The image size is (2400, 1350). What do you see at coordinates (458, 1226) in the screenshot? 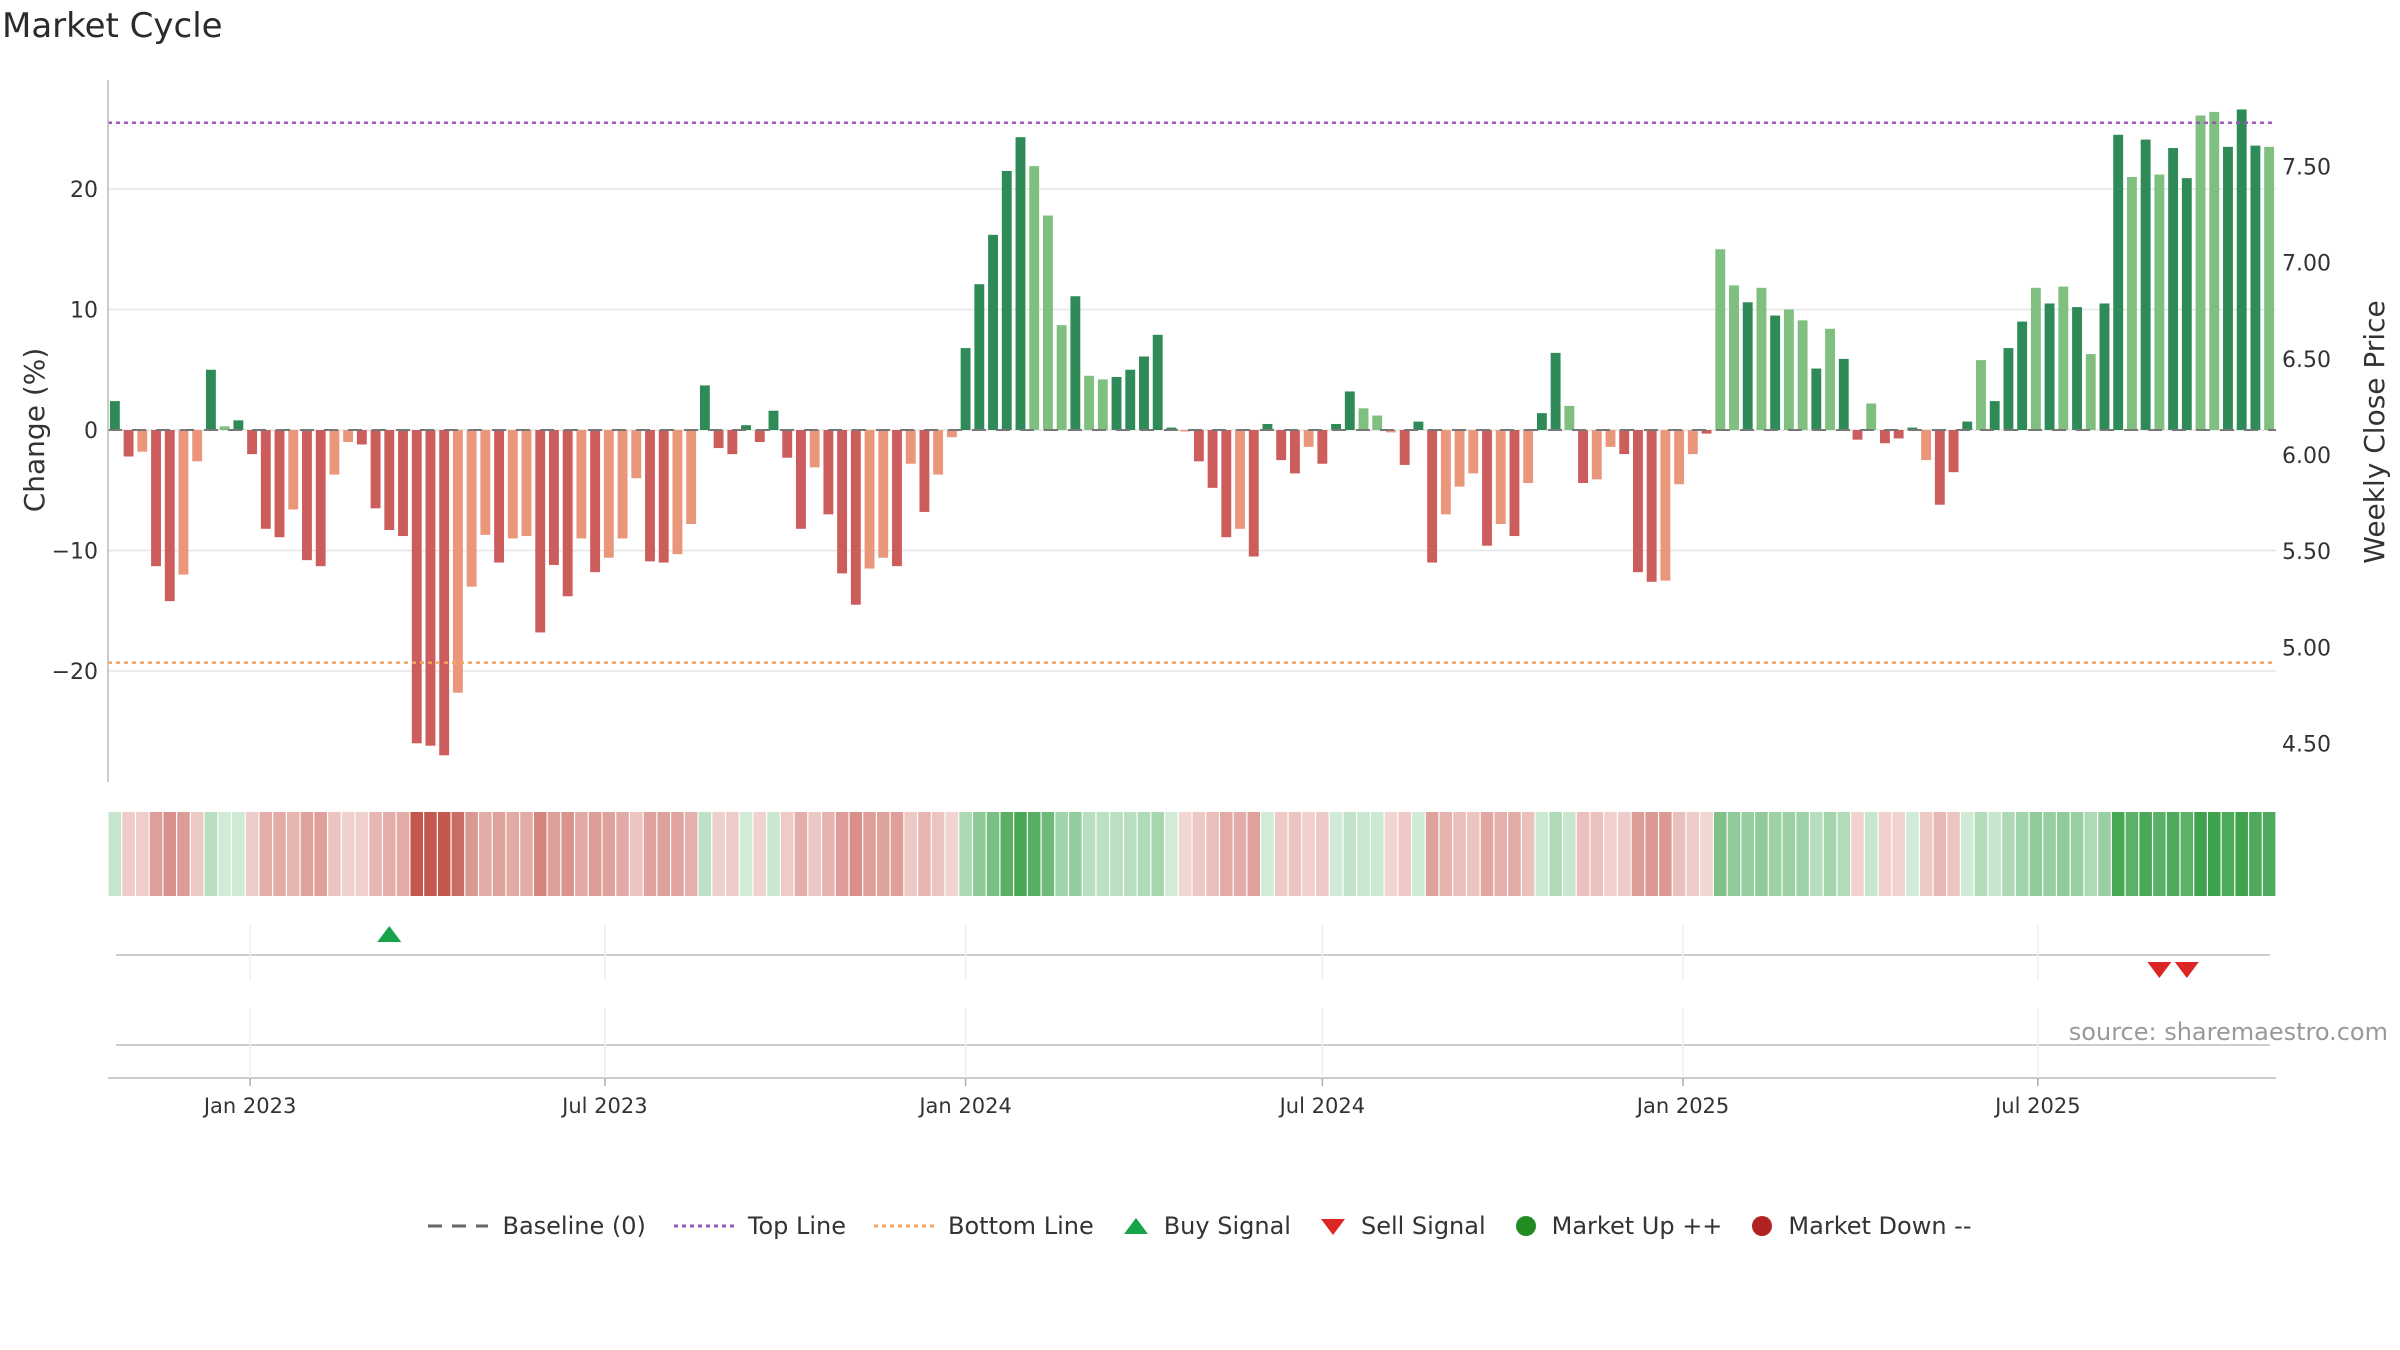
I see `dash-line-icon` at bounding box center [458, 1226].